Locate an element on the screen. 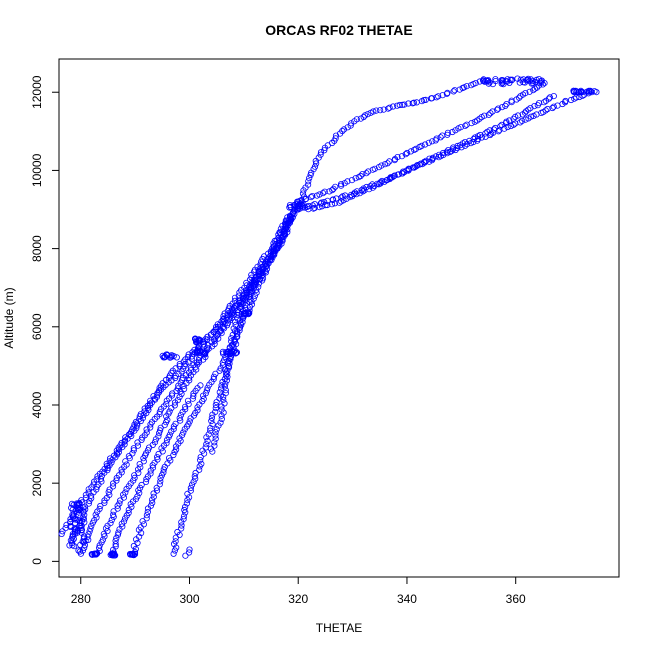 This screenshot has width=650, height=650. x-axis-label: THETAE is located at coordinates (339, 628).